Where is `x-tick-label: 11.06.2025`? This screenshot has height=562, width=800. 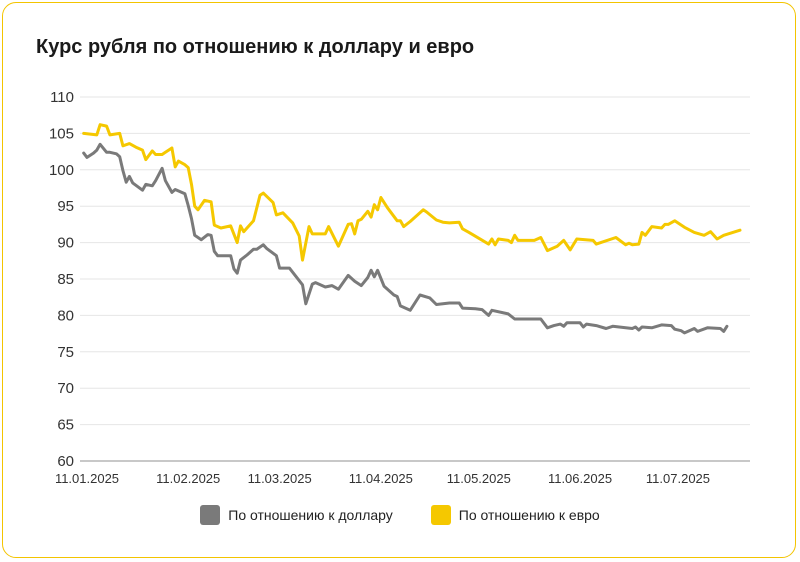
x-tick-label: 11.06.2025 is located at coordinates (580, 478).